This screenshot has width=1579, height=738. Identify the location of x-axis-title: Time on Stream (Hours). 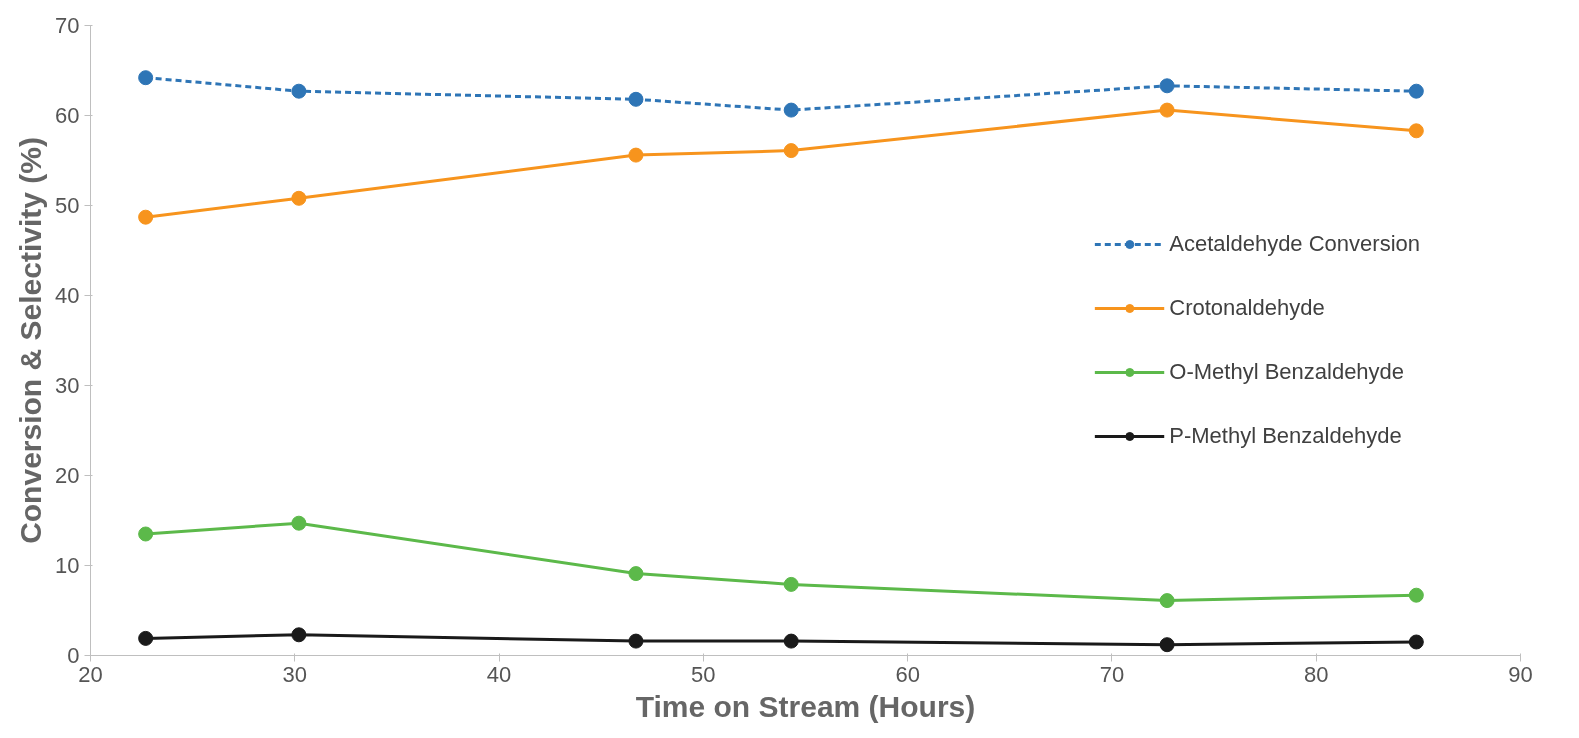
(805, 706).